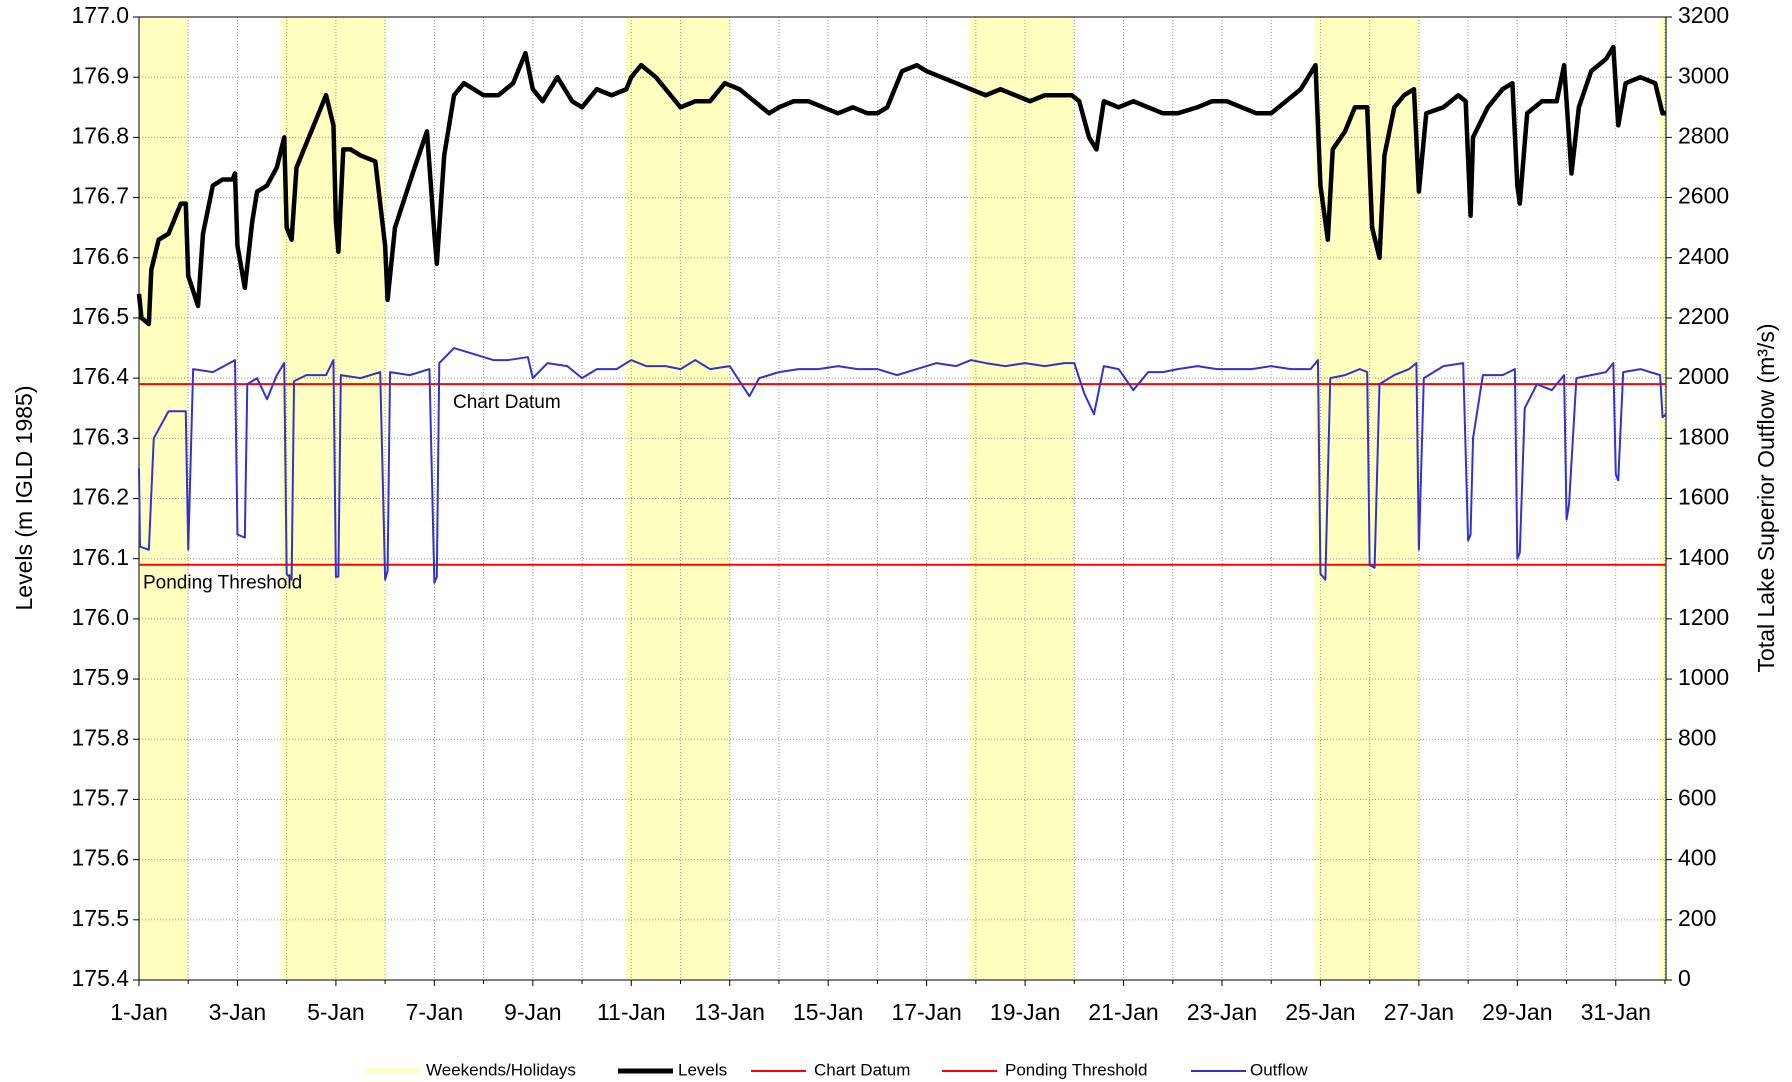 The image size is (1792, 1082). Describe the element at coordinates (100, 677) in the screenshot. I see `y-tick-label: 175.9` at that location.